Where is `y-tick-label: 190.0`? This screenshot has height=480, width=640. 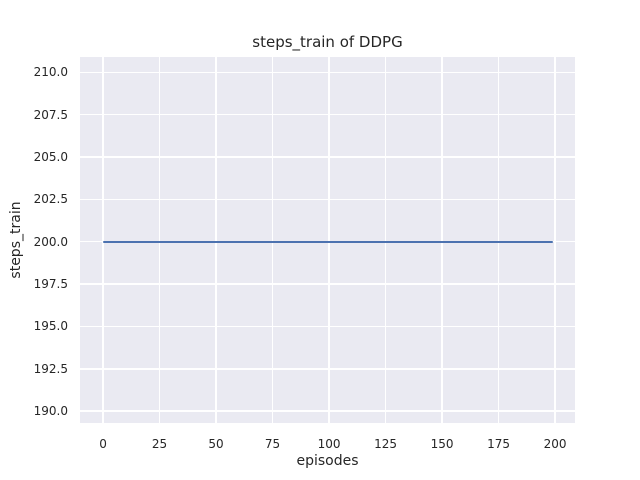 y-tick-label: 190.0 is located at coordinates (50, 411).